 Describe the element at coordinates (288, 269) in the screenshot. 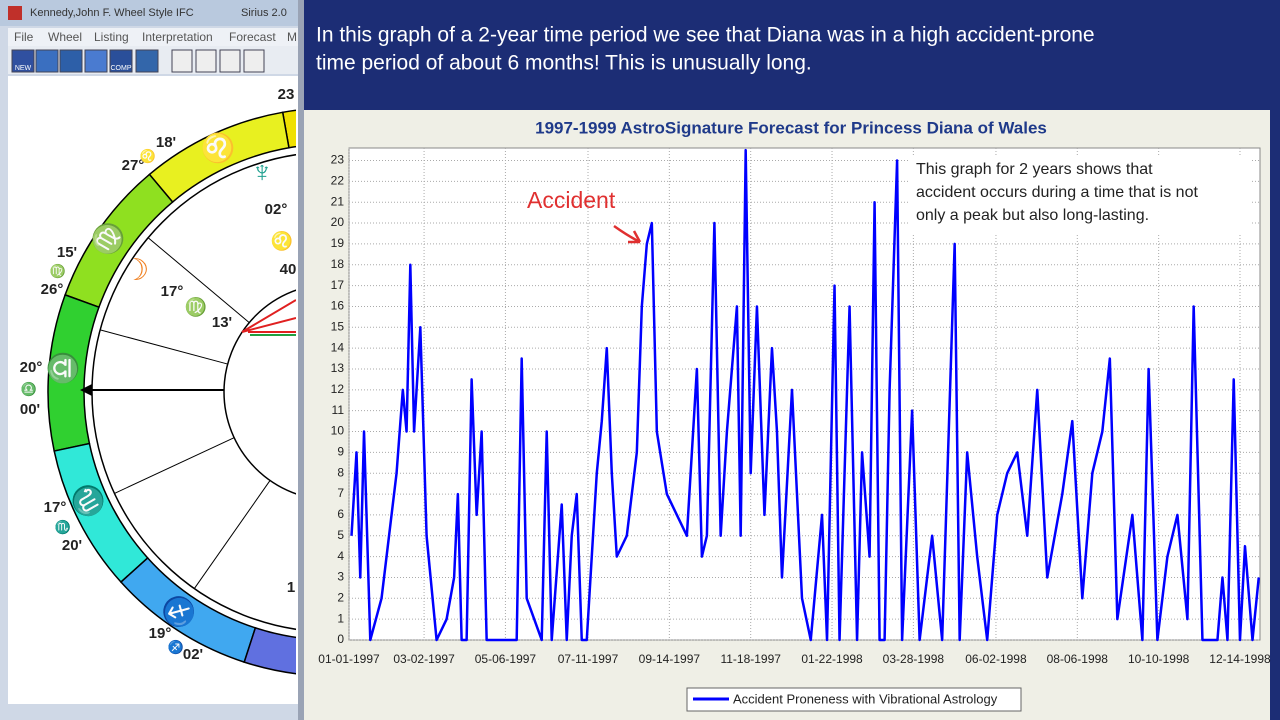

I see `wheel-label: 40` at that location.